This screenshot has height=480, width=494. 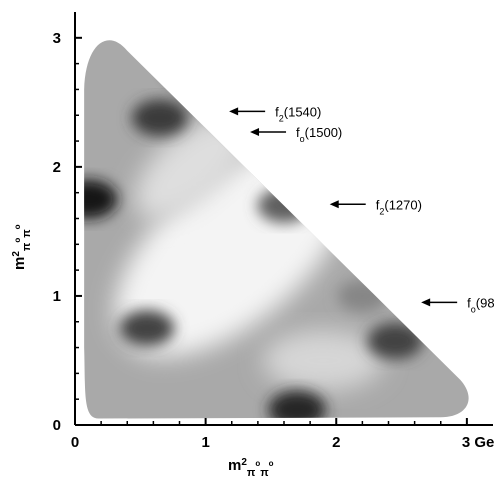 I want to click on x-tick-label: 0, so click(x=75, y=442).